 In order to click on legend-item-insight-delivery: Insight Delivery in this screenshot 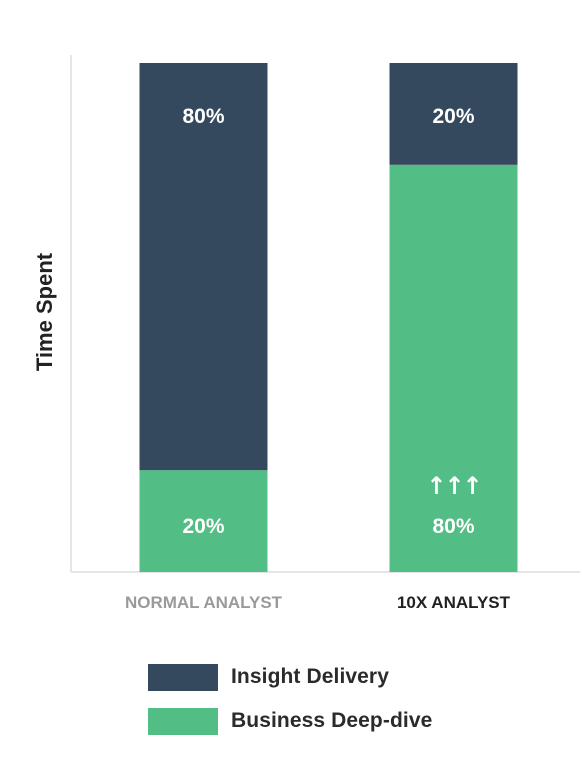, I will do `click(290, 677)`.